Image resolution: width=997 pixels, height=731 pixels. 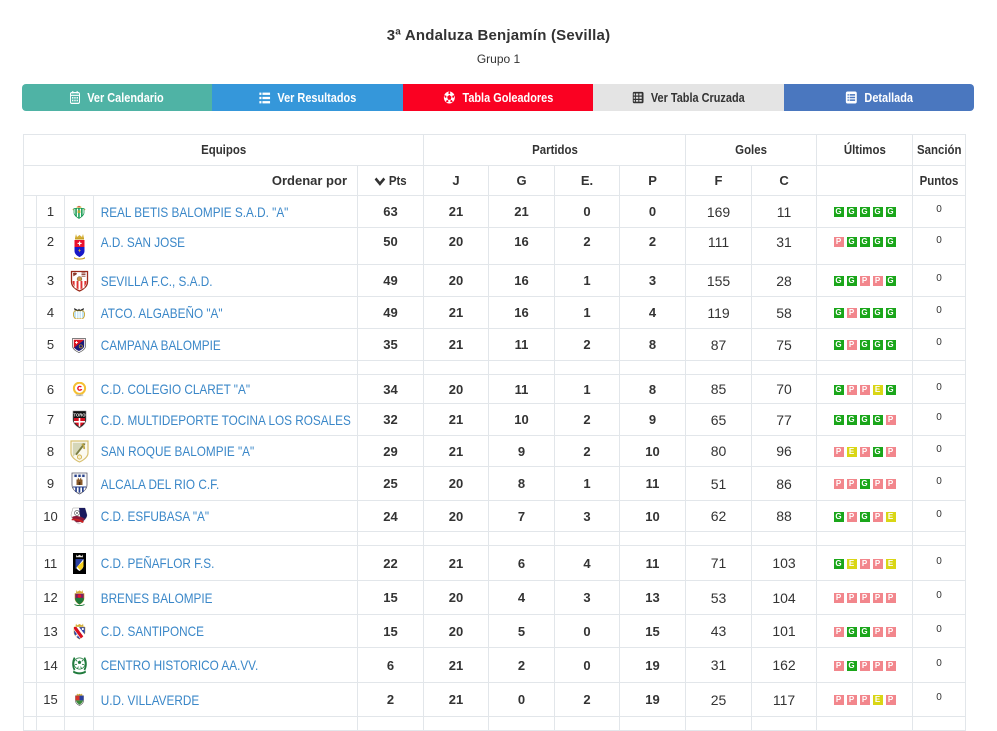 I want to click on svg-text: TORO, so click(x=79, y=414).